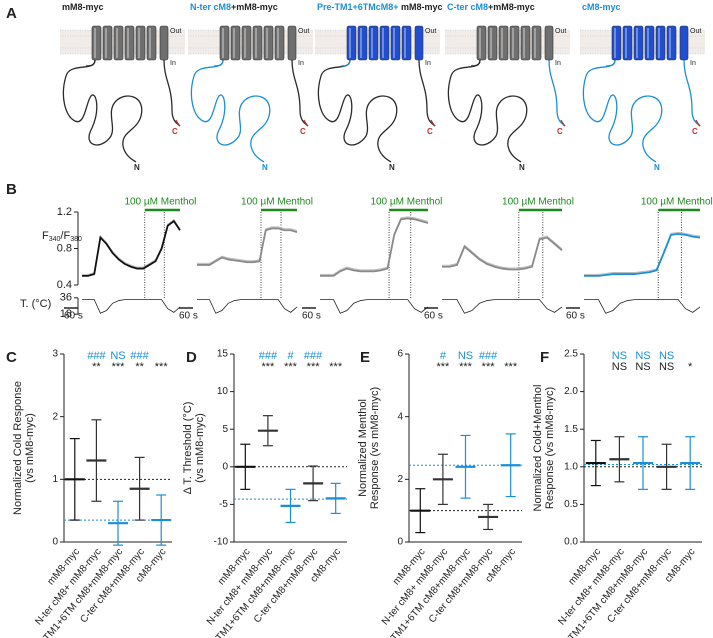 This screenshot has height=638, width=713. What do you see at coordinates (221, 542) in the screenshot?
I see `y-tick-label: -10` at bounding box center [221, 542].